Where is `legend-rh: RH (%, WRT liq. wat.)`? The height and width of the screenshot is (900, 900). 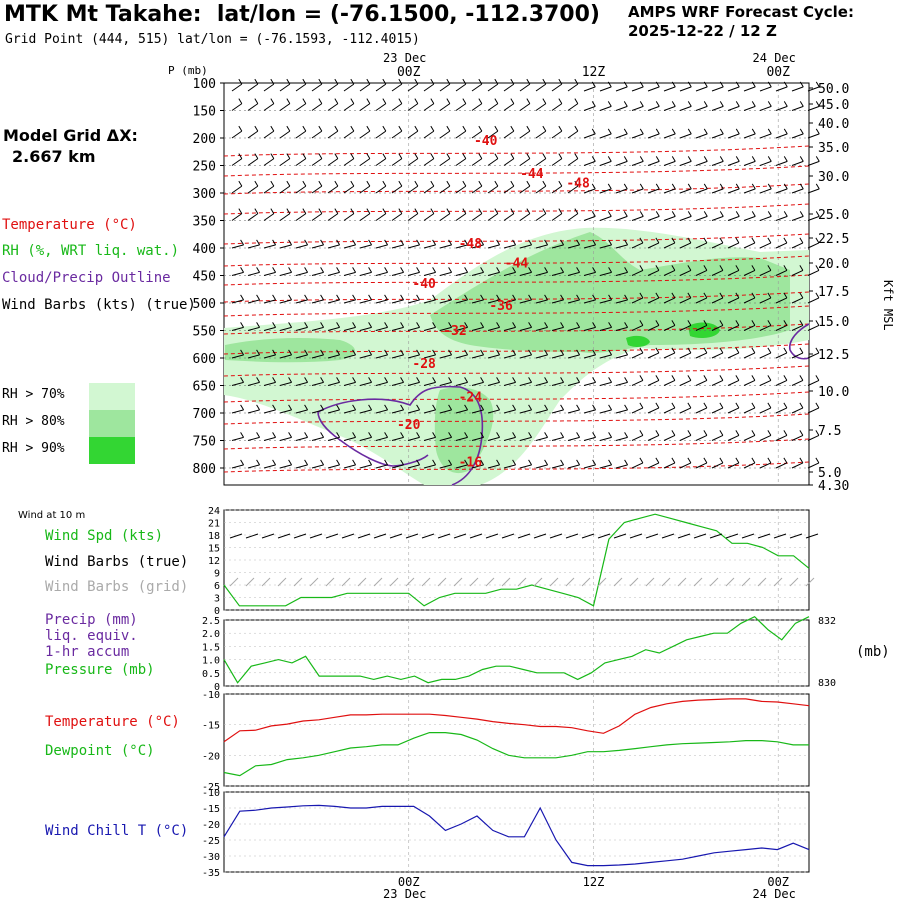
legend-rh: RH (%, WRT liq. wat.) is located at coordinates (91, 251).